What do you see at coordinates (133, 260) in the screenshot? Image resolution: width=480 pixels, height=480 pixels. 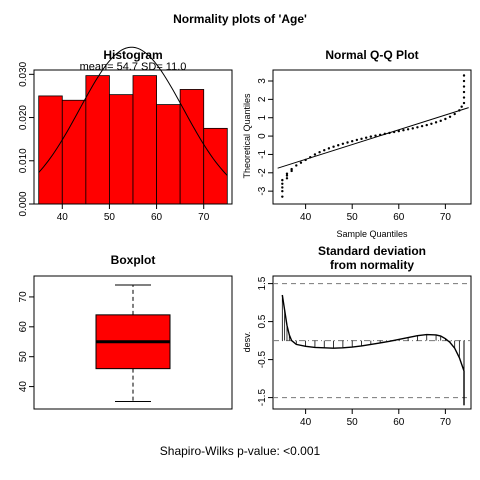 I see `boxplot-title: Boxplot` at bounding box center [133, 260].